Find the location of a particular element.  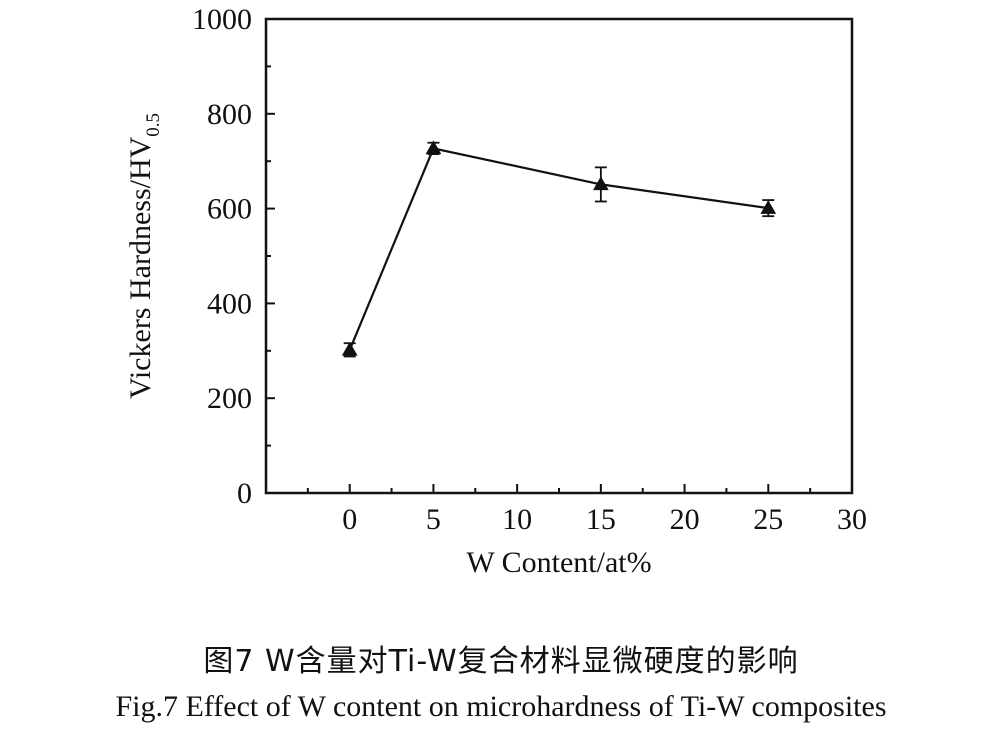

series-layer is located at coordinates (559, 249).